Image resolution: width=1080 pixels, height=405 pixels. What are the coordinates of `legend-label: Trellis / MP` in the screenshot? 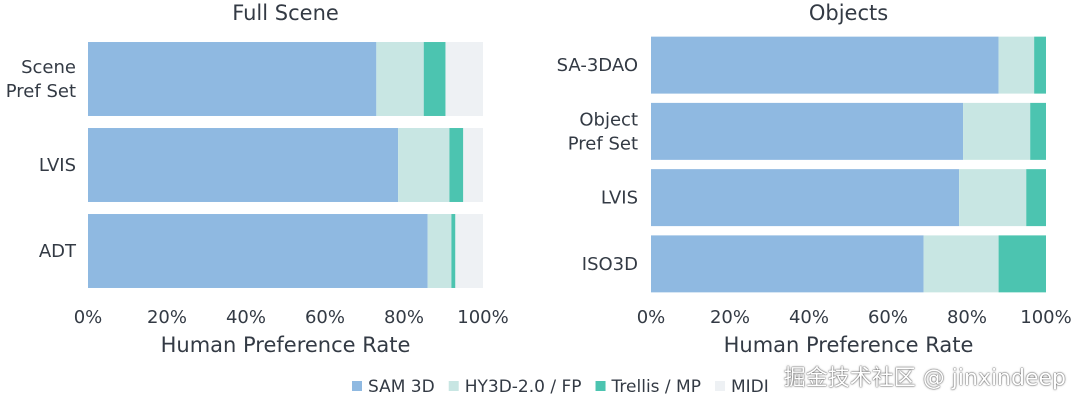 It's located at (656, 387).